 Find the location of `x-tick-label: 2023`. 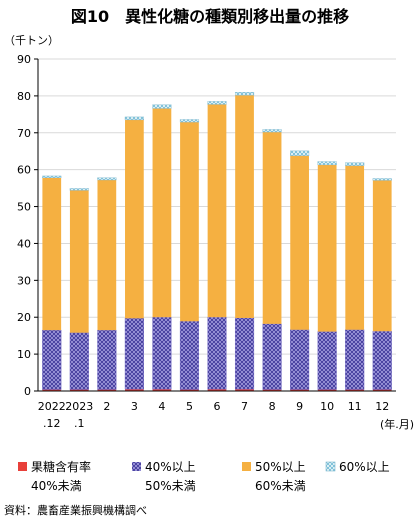

x-tick-label: 2023 is located at coordinates (79, 406).